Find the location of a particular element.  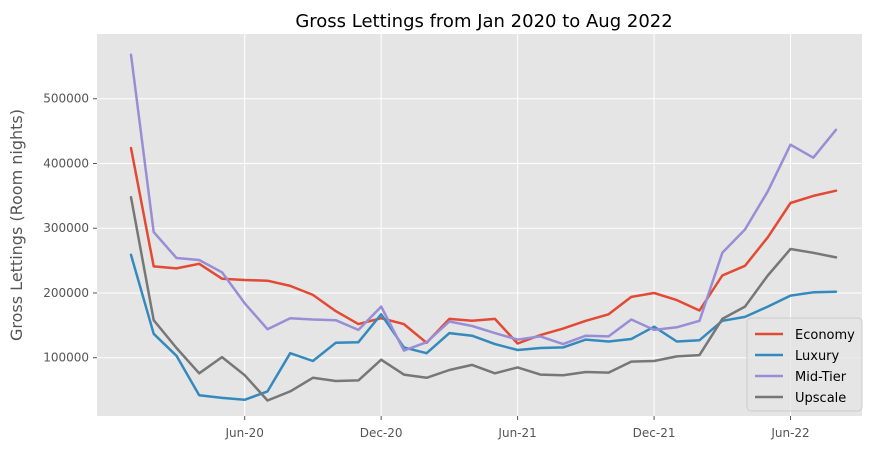

y-tick-label: 500000 is located at coordinates (66, 99).